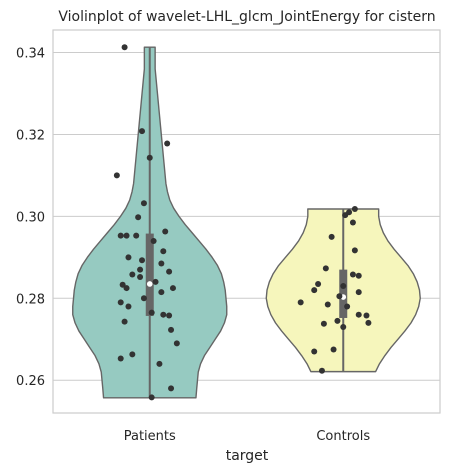 This screenshot has height=473, width=457. I want to click on x-tick-label-patients: Patients, so click(150, 436).